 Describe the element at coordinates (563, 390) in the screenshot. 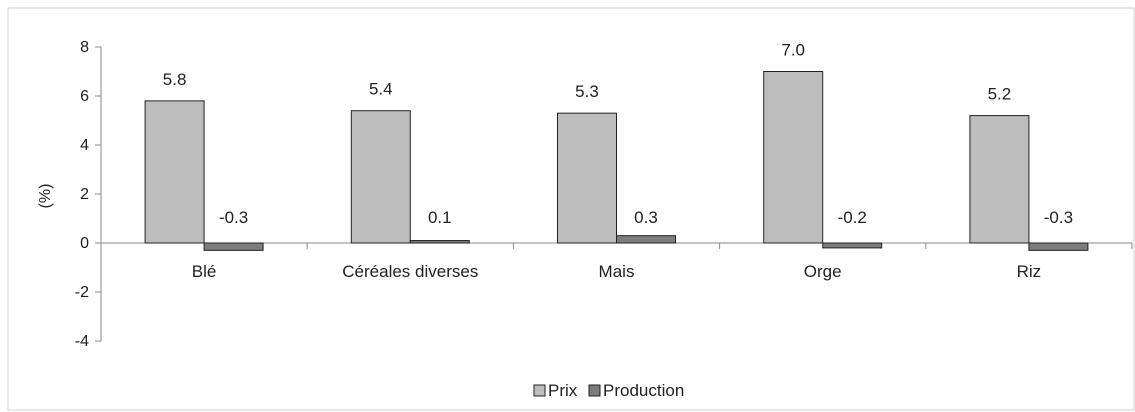

I see `legend-label-prix: Prix` at that location.